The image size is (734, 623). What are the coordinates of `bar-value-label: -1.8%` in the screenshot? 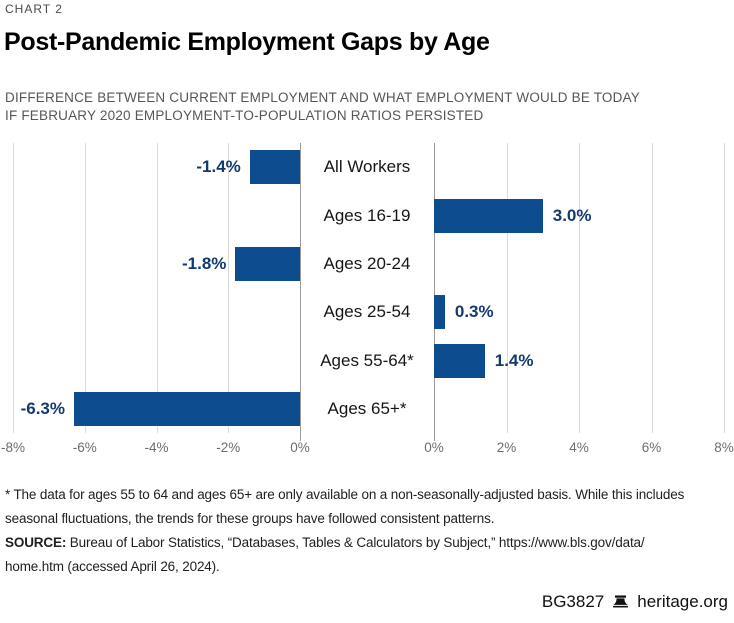 It's located at (204, 263).